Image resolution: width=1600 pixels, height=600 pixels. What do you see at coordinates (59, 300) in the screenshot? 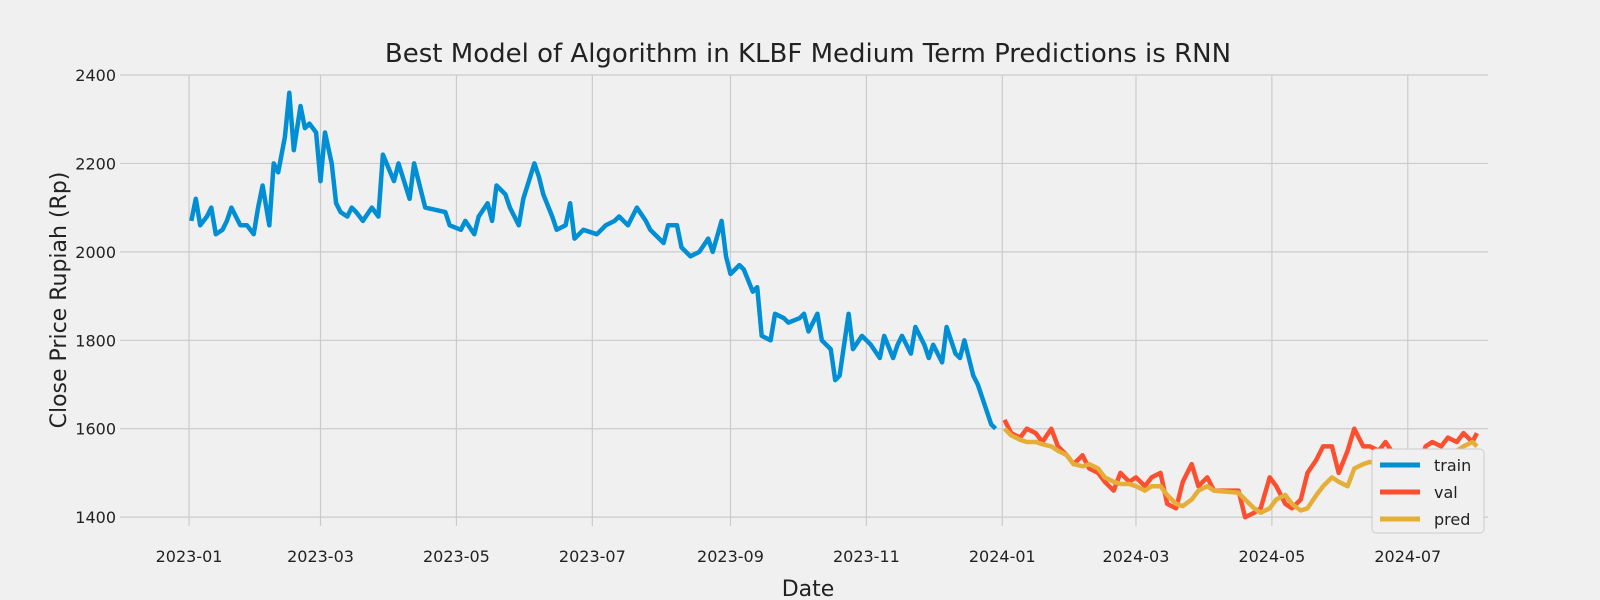
I see `y-axis-label: Close Price Rupiah (Rp)` at bounding box center [59, 300].